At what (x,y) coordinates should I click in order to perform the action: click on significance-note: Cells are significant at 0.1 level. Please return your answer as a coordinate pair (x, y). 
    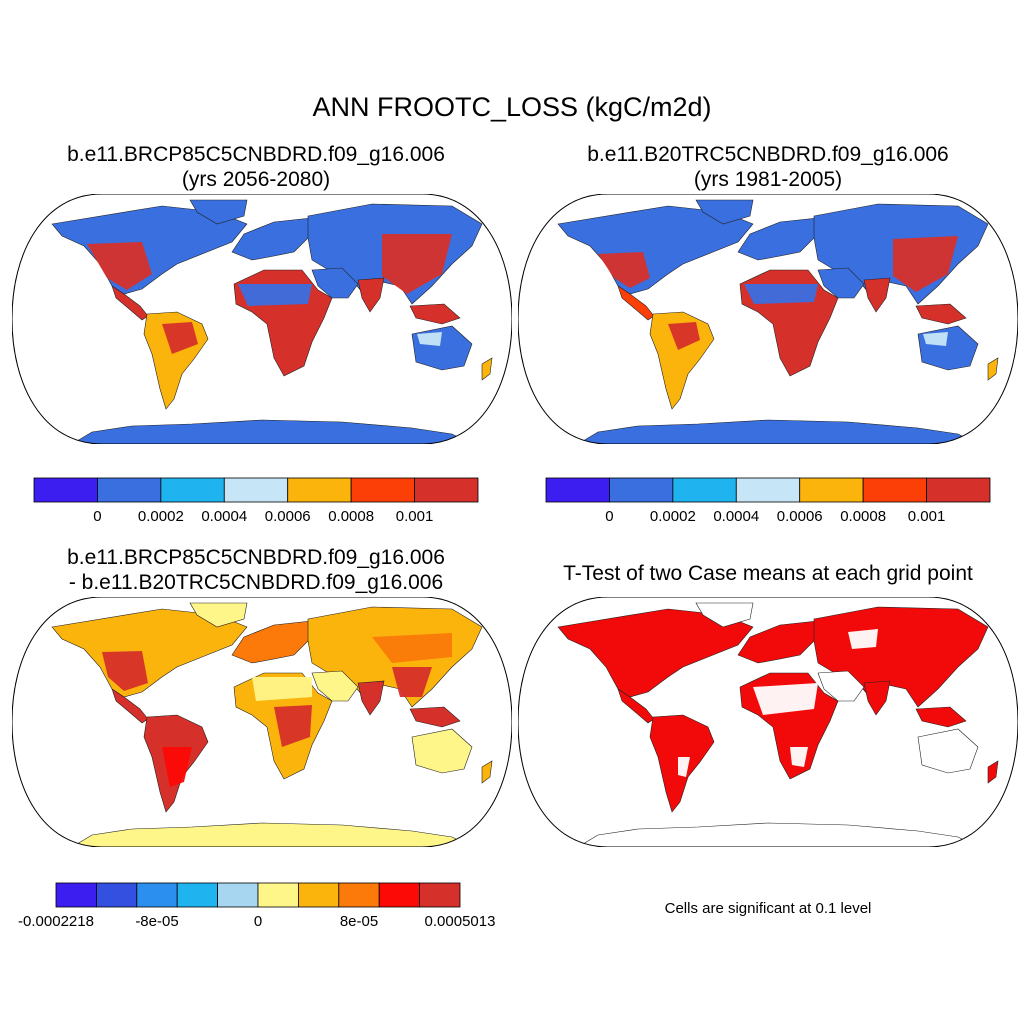
    Looking at the image, I should click on (768, 908).